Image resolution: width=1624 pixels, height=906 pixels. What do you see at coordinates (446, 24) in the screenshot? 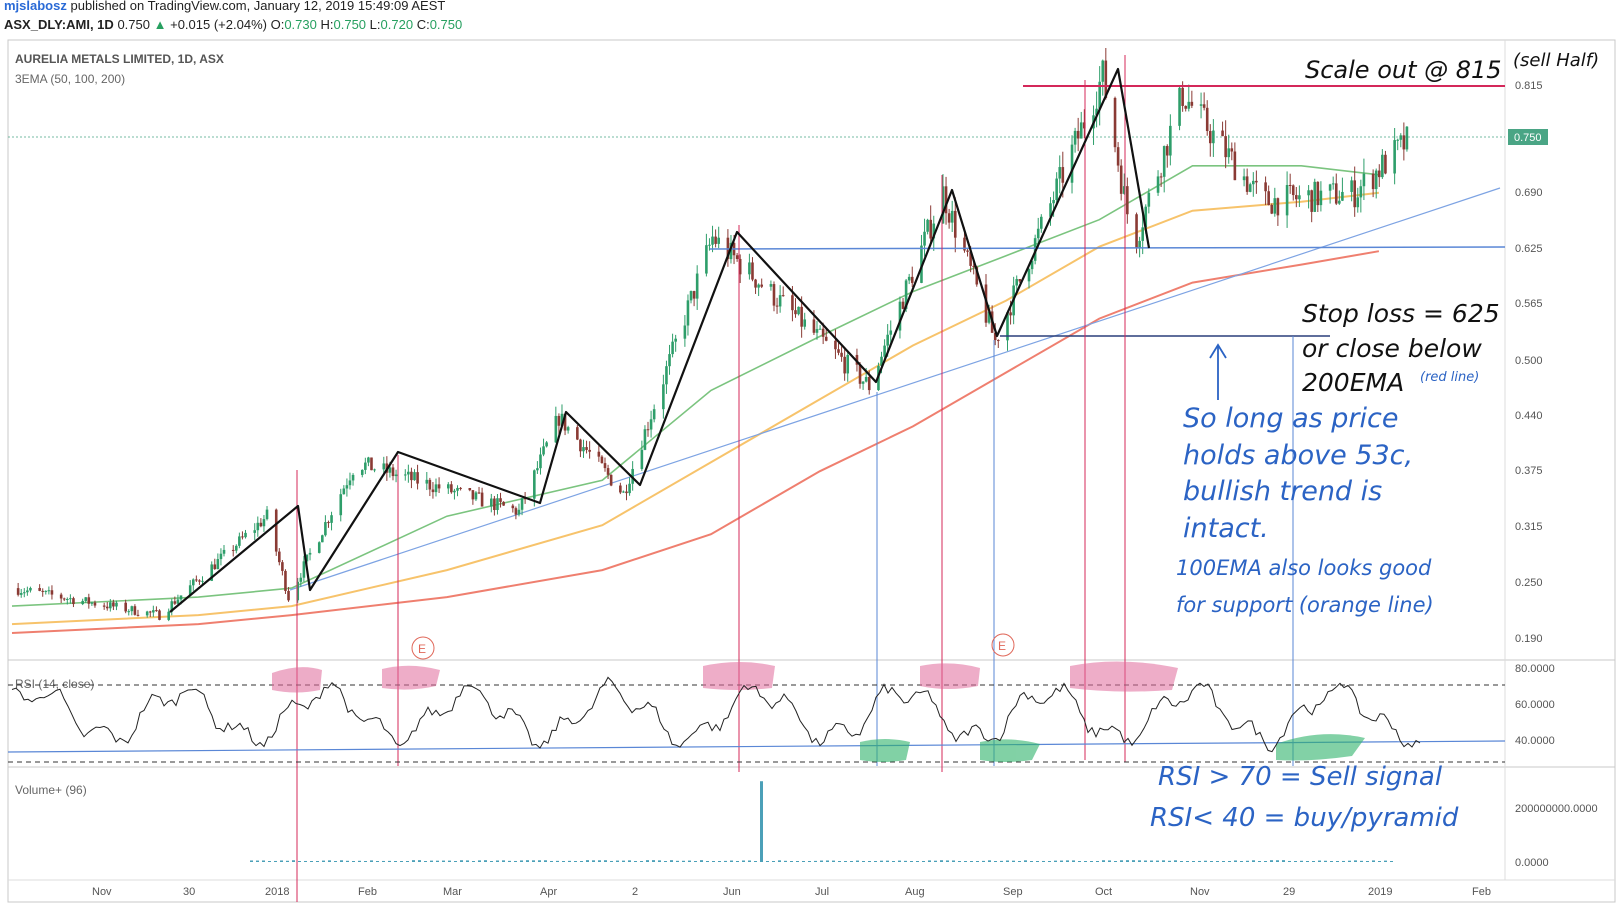
I see `close-value: 0.750` at bounding box center [446, 24].